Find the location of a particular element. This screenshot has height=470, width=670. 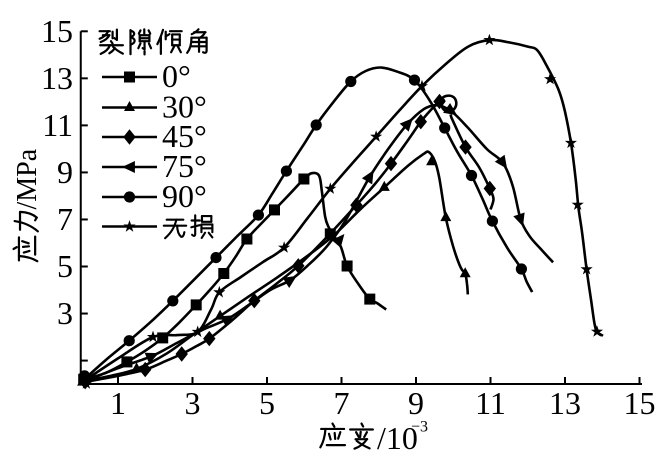

svg-text: −3 is located at coordinates (419, 427).